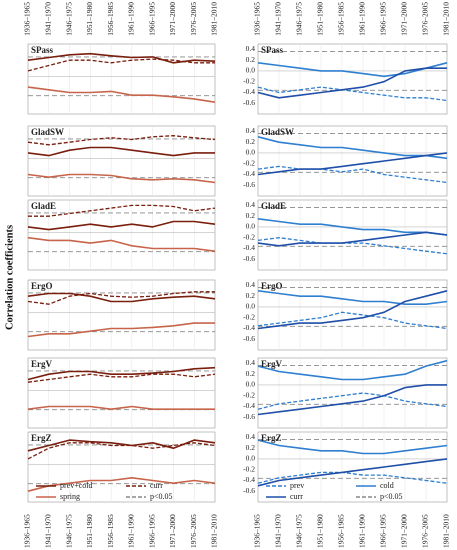 The height and width of the screenshot is (550, 457). Describe the element at coordinates (70, 496) in the screenshot. I see `legend-label: spring` at that location.